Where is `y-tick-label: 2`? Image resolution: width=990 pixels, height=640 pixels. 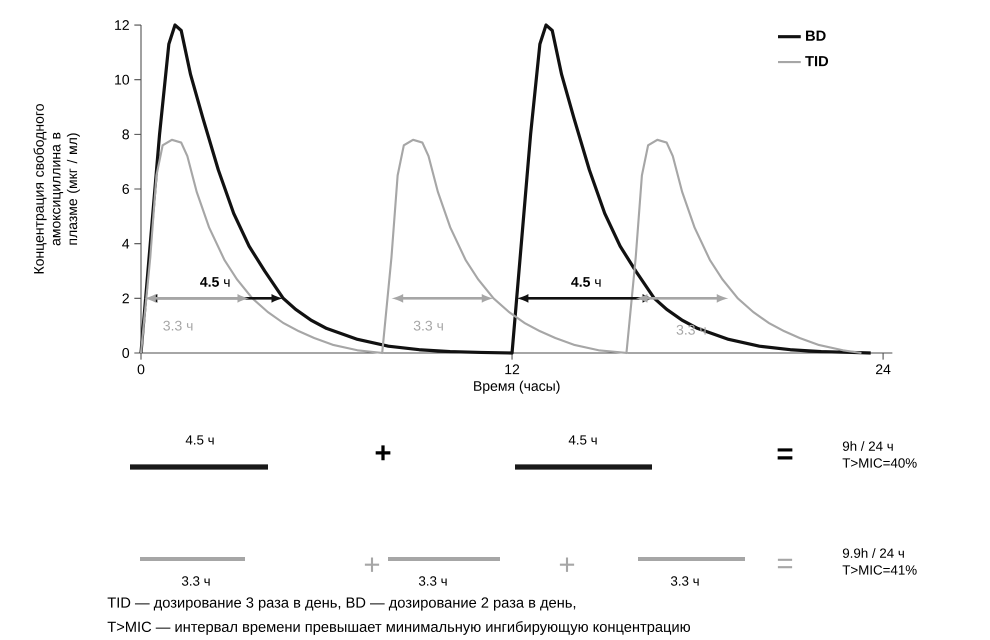
y-tick-label: 2 is located at coordinates (125, 298).